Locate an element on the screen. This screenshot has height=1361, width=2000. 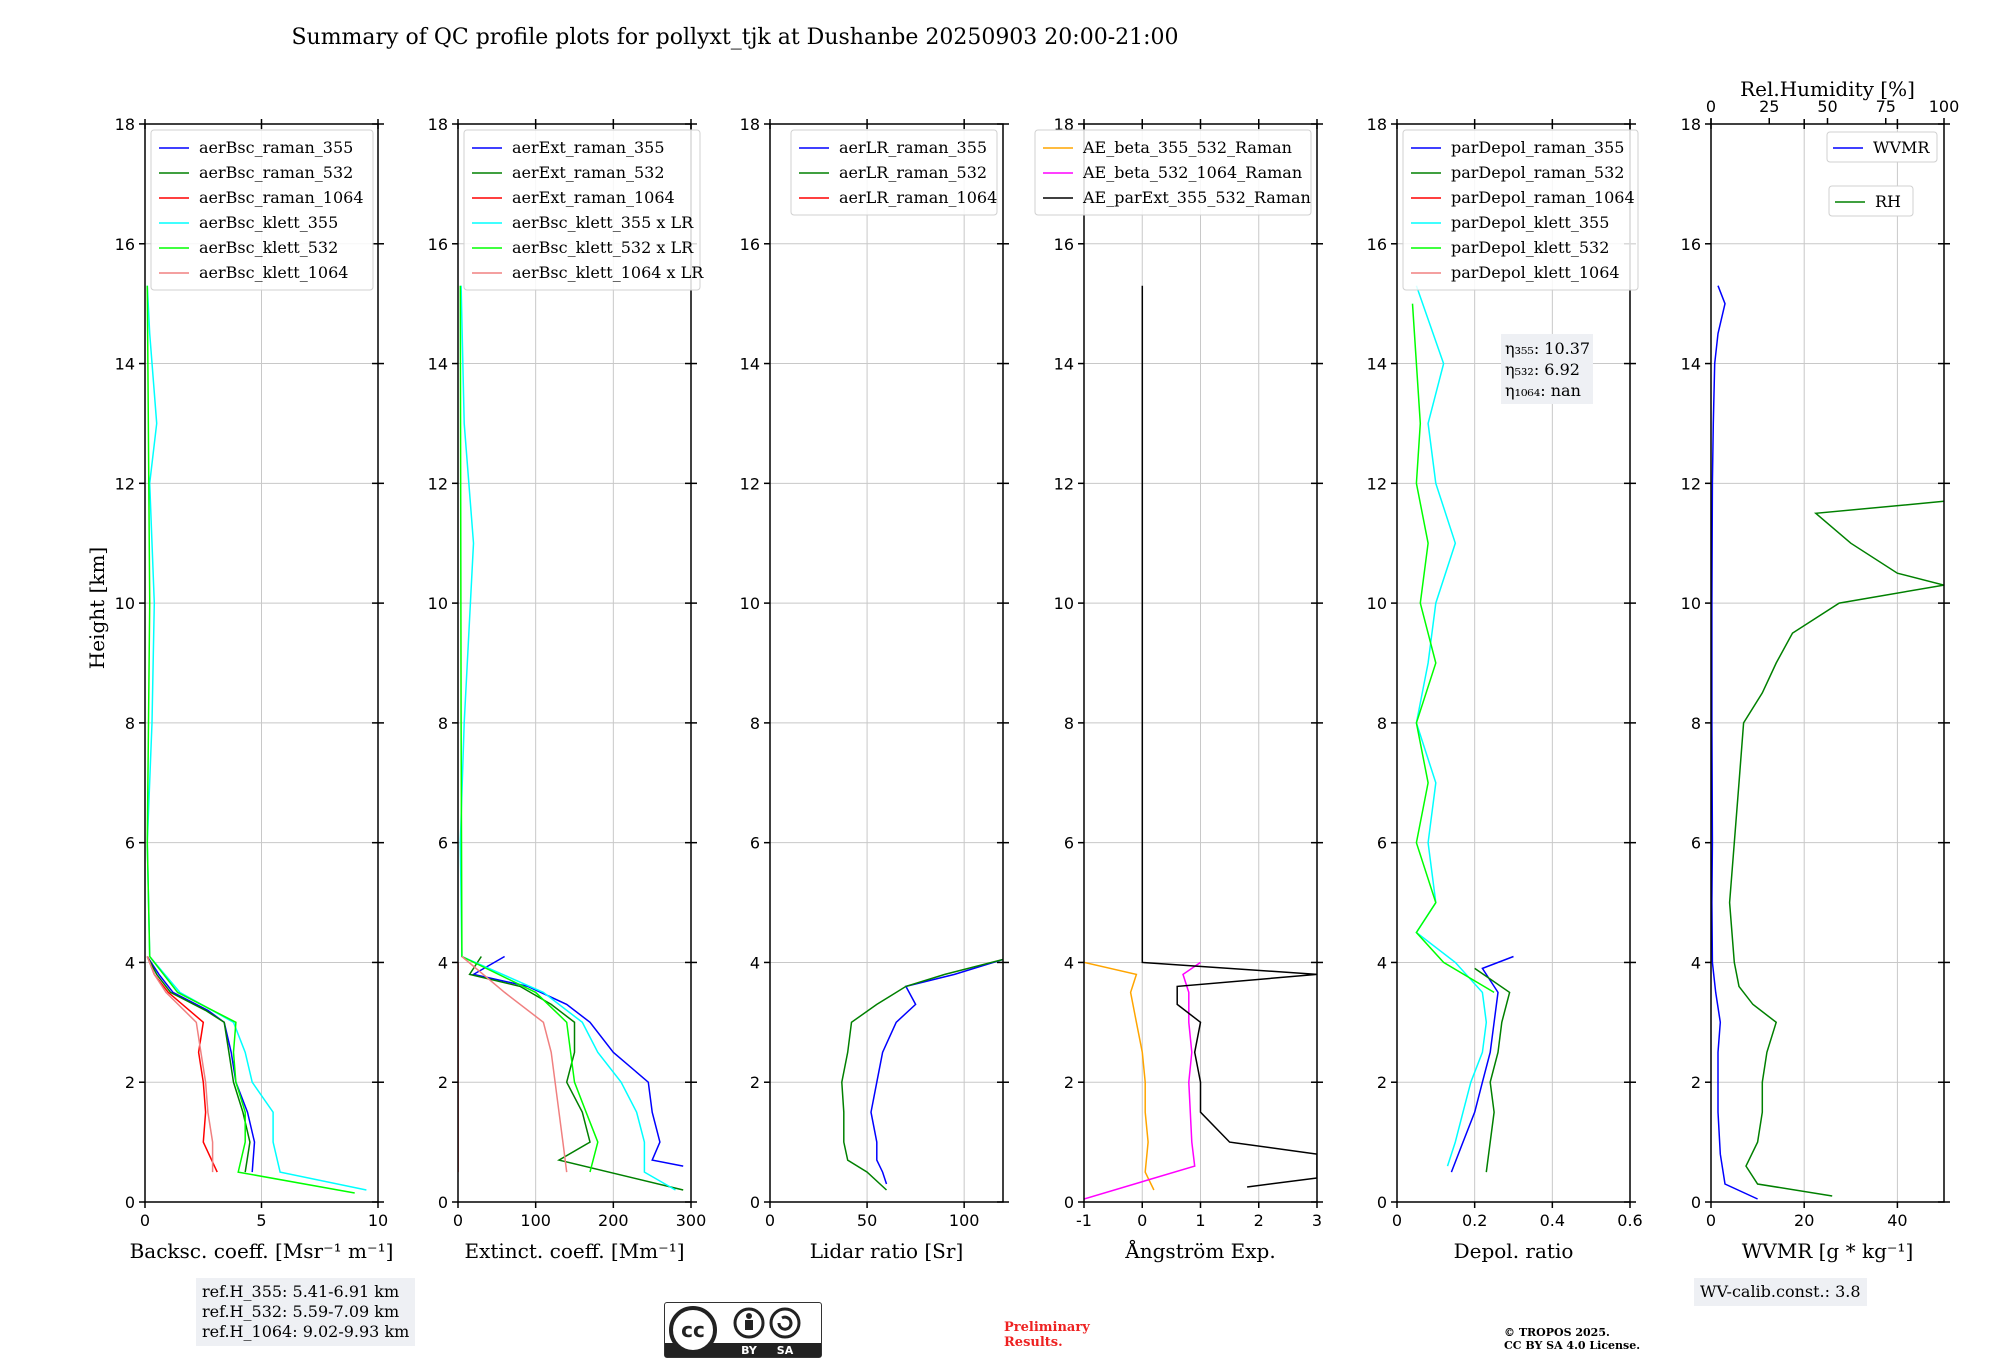
series-aerbsc-klett-1064-x-lr is located at coordinates (514, 1064).